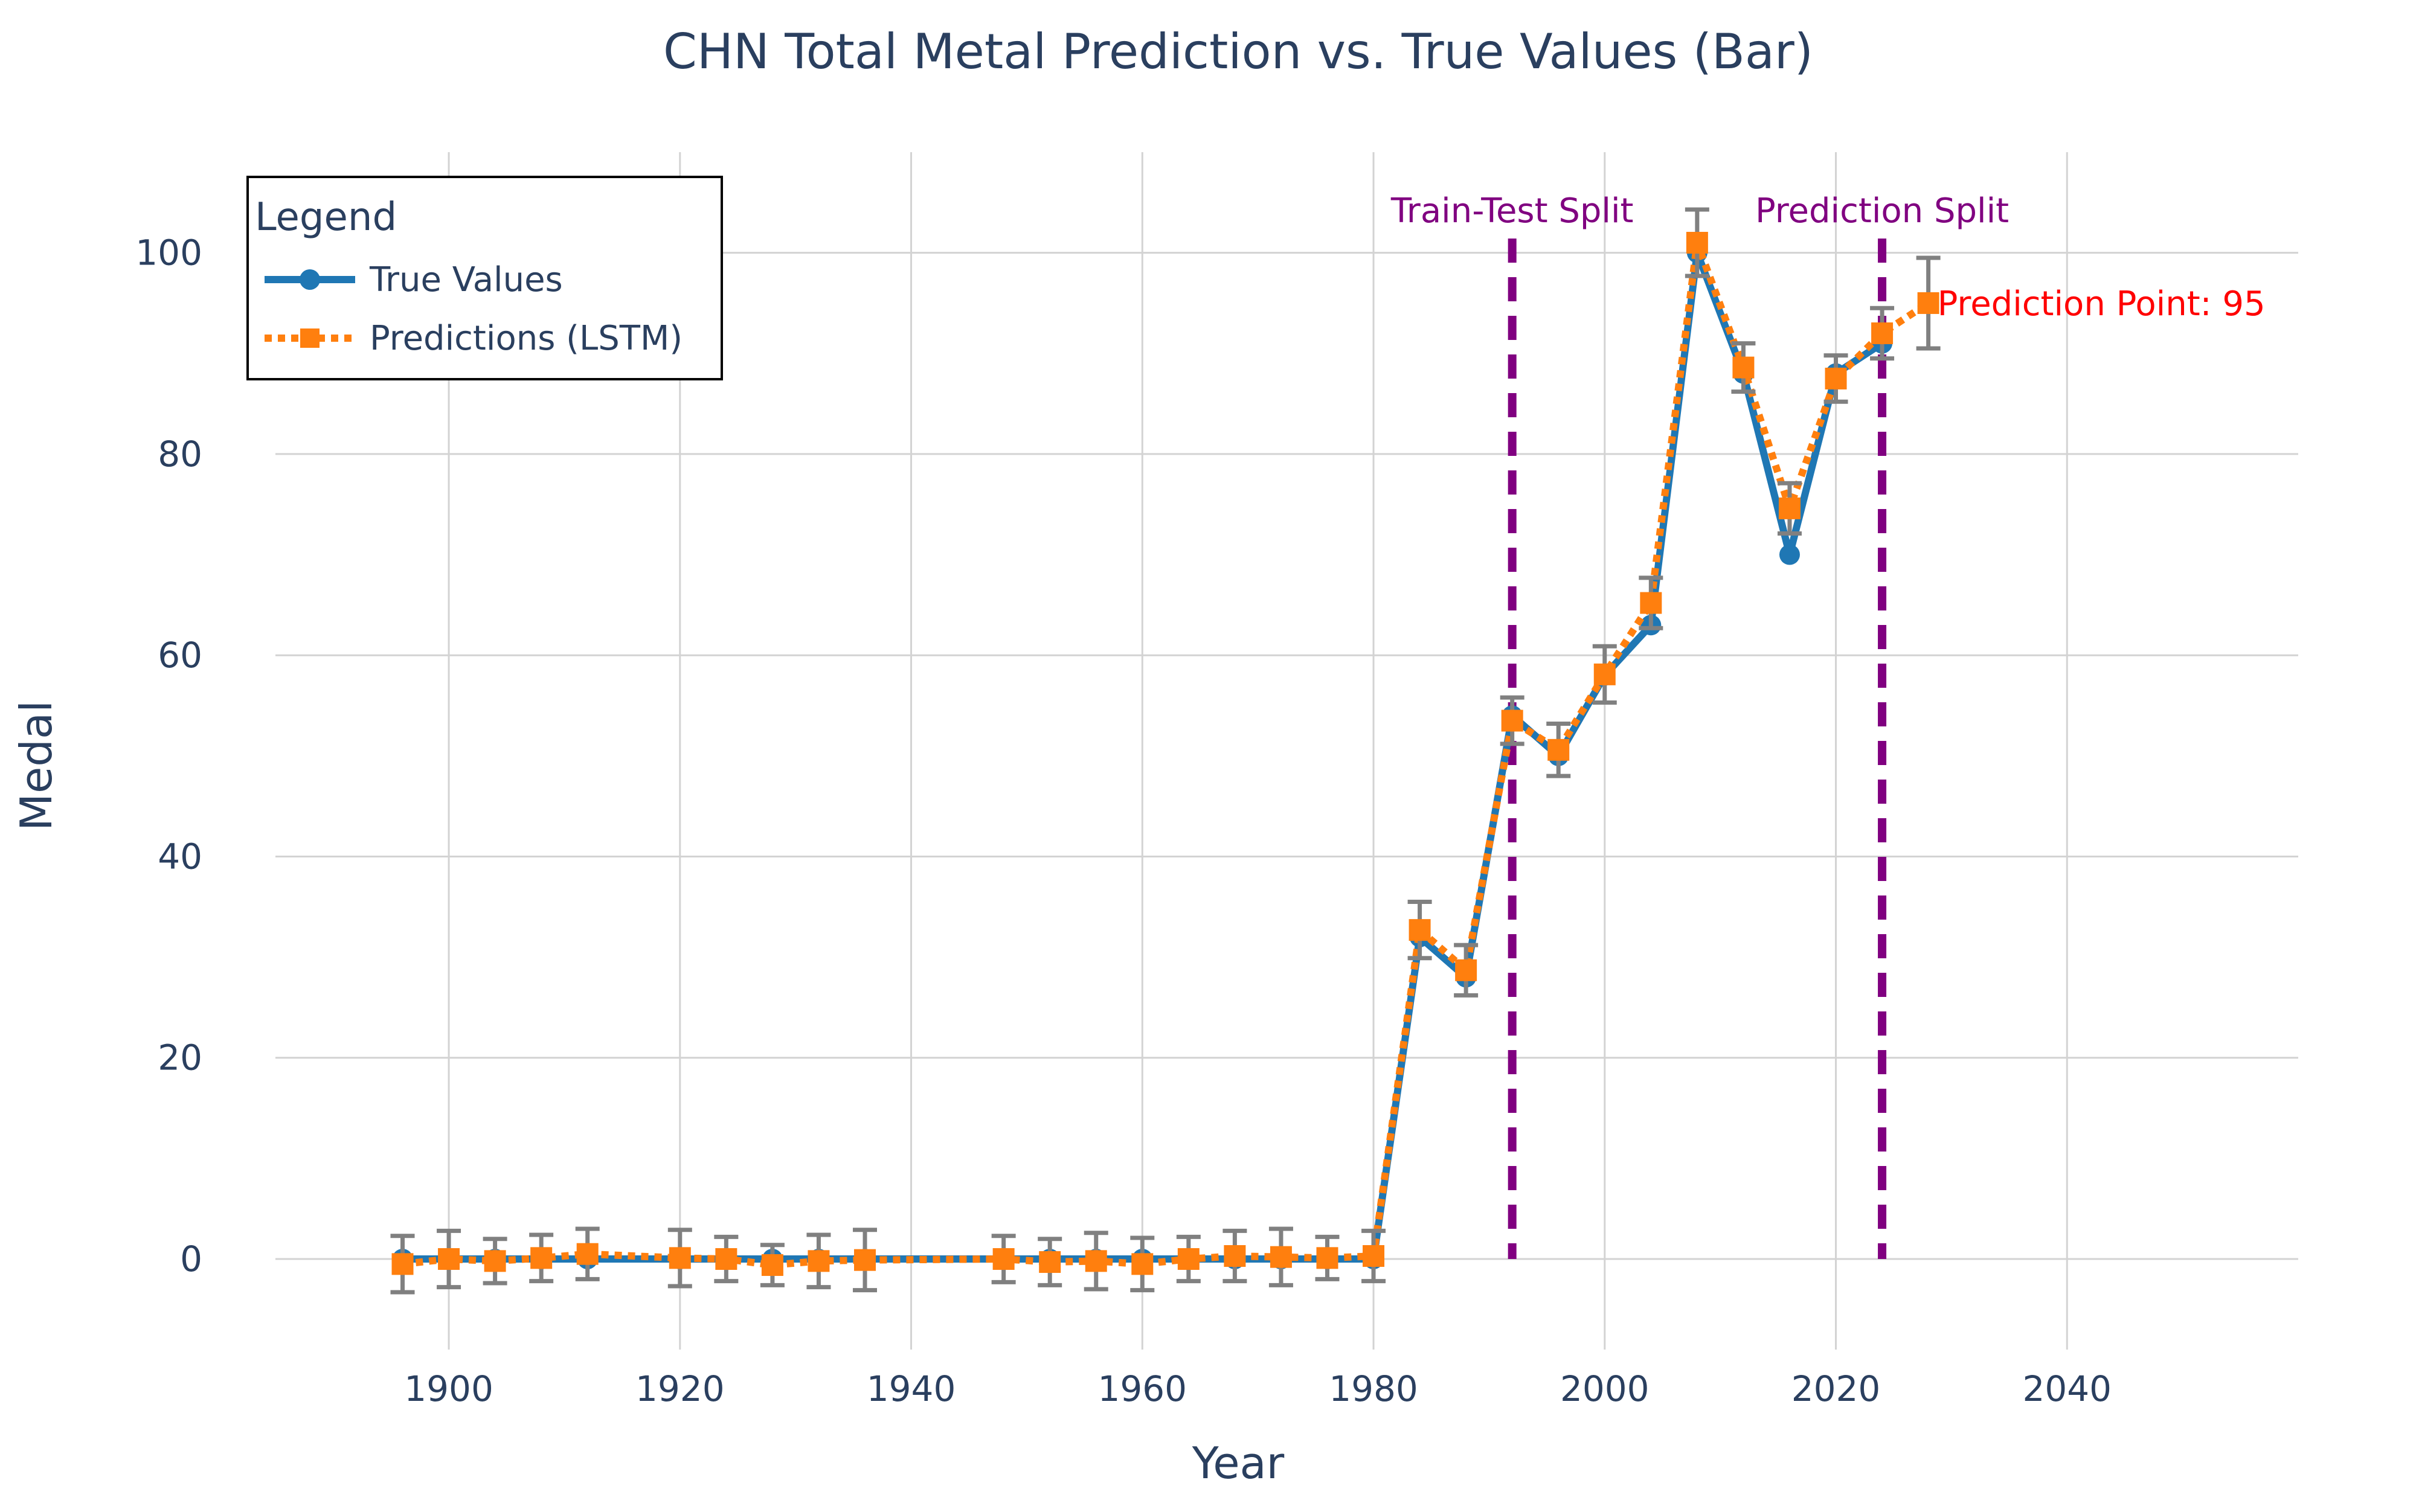 The height and width of the screenshot is (1512, 2416). I want to click on y-tick-label: 60, so click(180, 655).